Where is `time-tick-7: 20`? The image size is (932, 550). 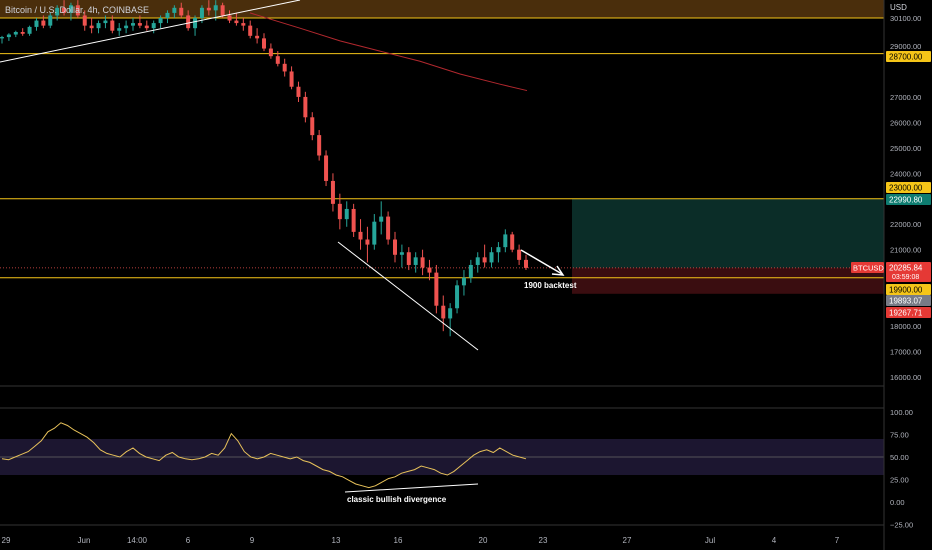
time-tick-7: 20 is located at coordinates (483, 540).